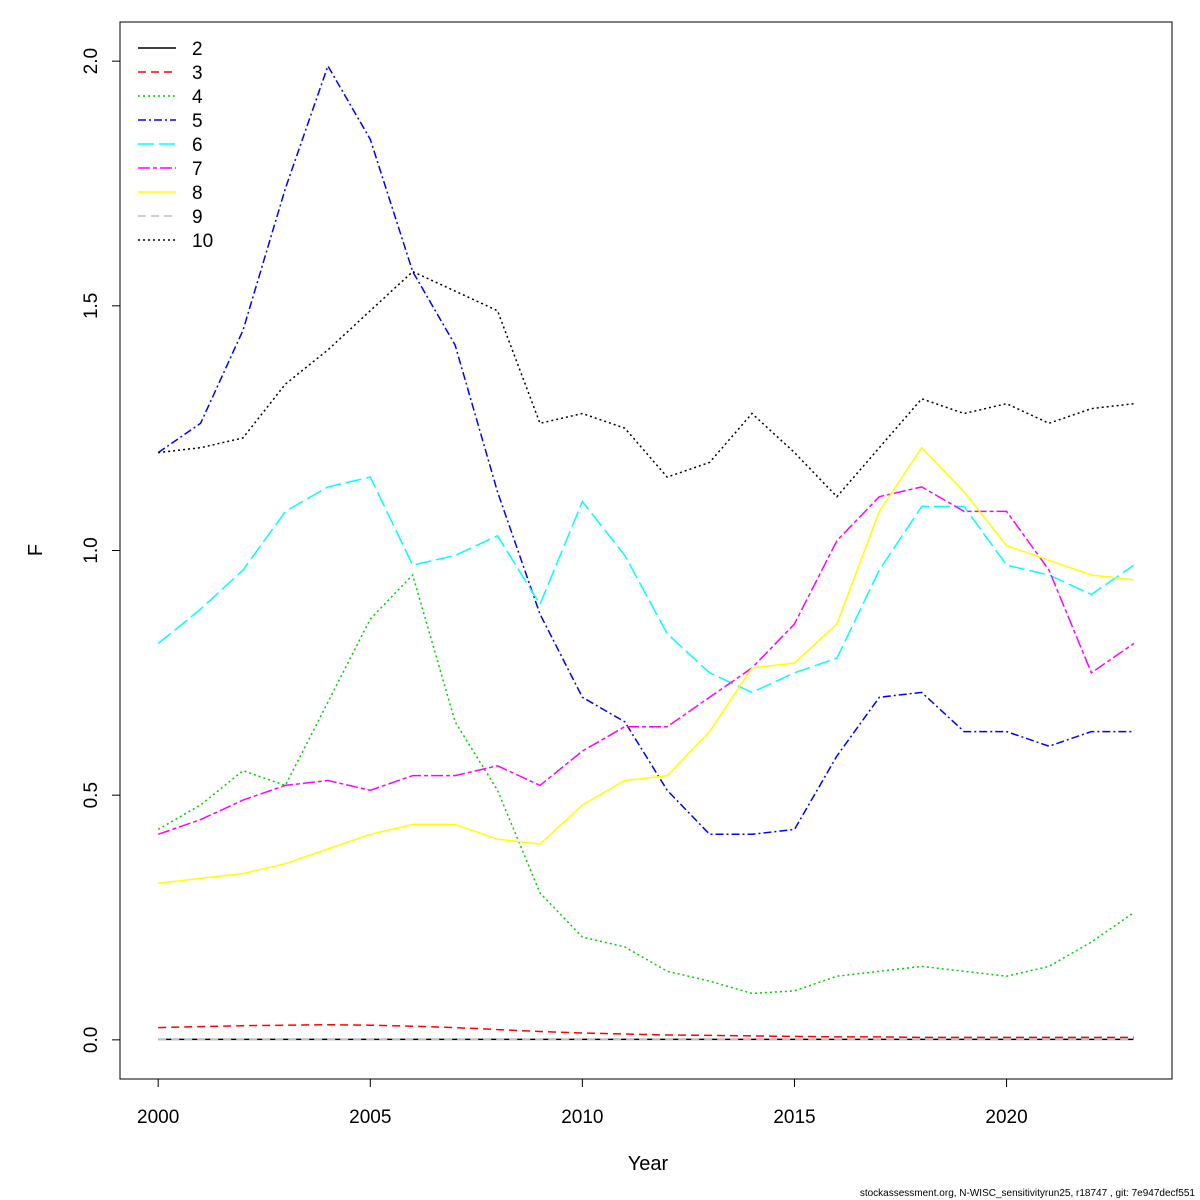  Describe the element at coordinates (197, 217) in the screenshot. I see `legend-label-9: 9` at that location.